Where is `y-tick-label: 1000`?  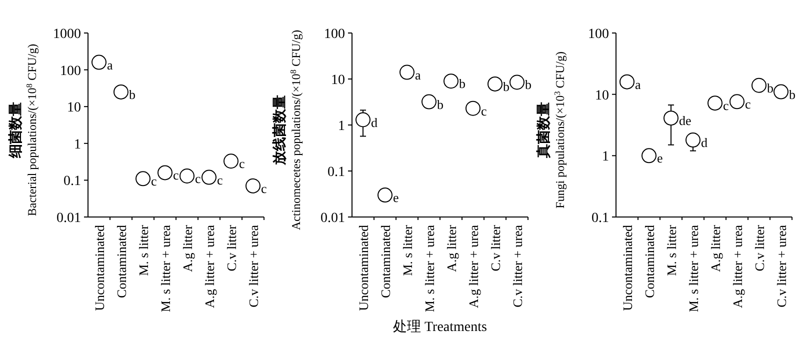 y-tick-label: 1000 is located at coordinates (67, 34).